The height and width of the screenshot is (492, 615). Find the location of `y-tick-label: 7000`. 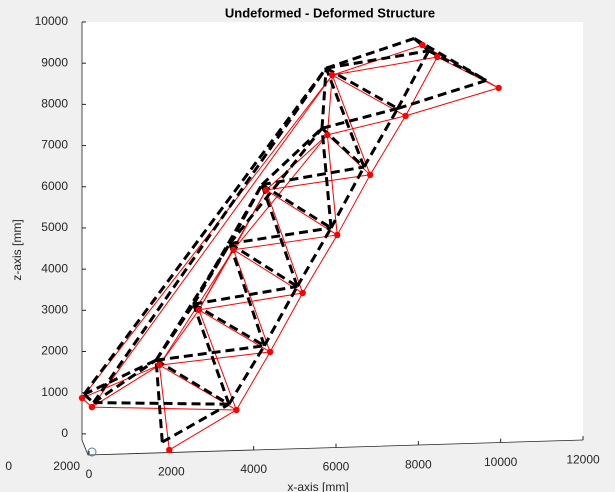

y-tick-label: 7000 is located at coordinates (54, 145).